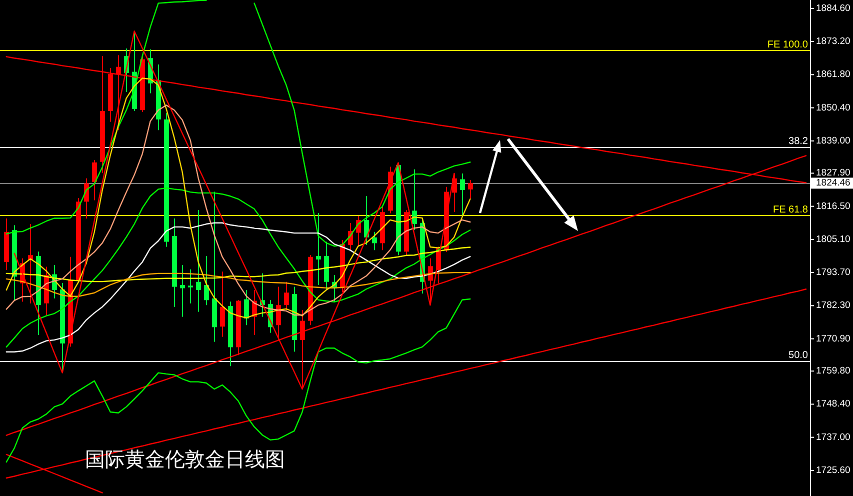  I want to click on annotation: 50.0, so click(798, 356).